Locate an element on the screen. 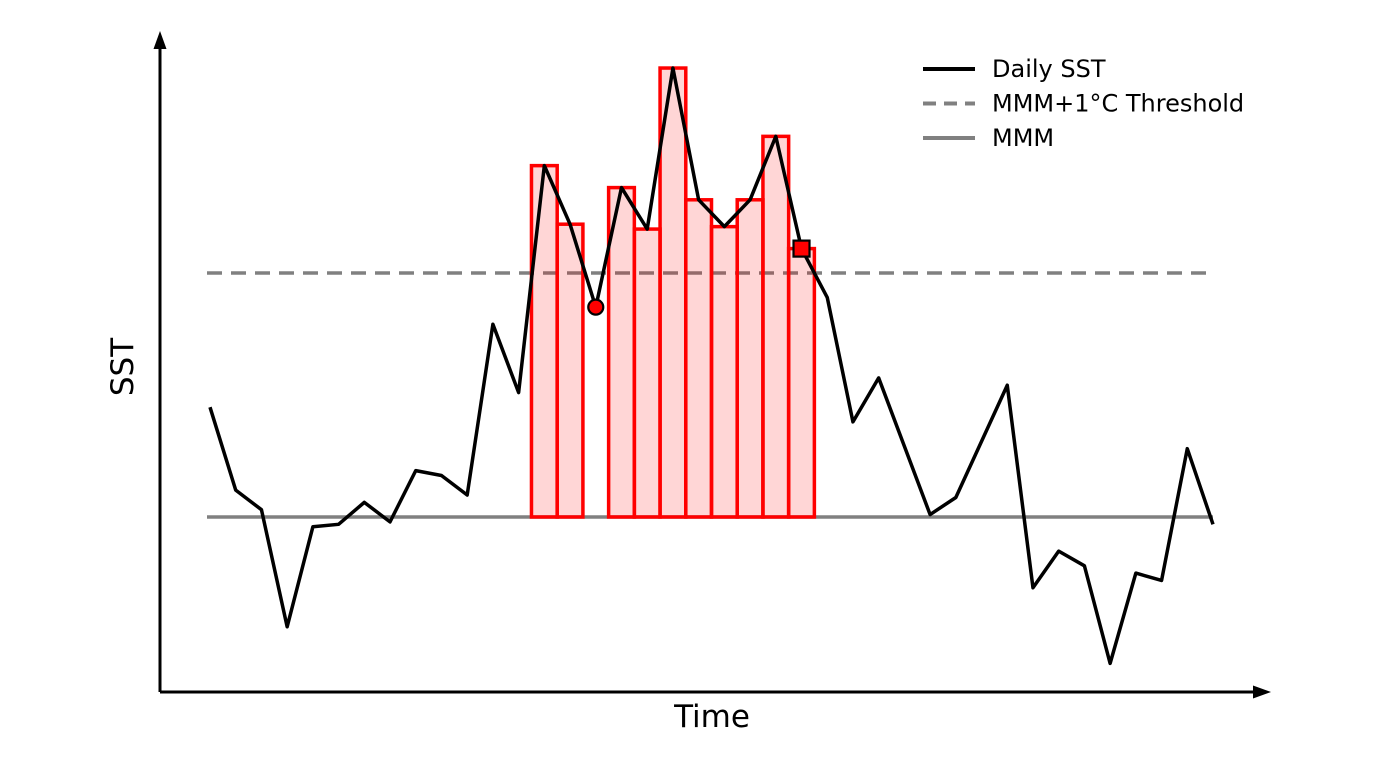 The image size is (1379, 776). y-axis-label: SST is located at coordinates (123, 366).